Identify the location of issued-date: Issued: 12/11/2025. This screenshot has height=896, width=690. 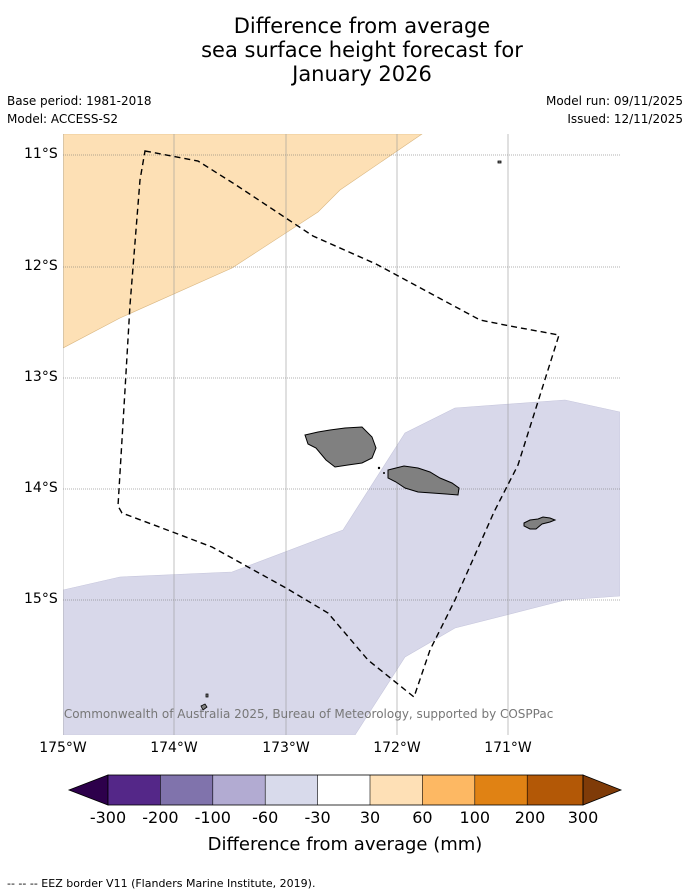
(625, 119).